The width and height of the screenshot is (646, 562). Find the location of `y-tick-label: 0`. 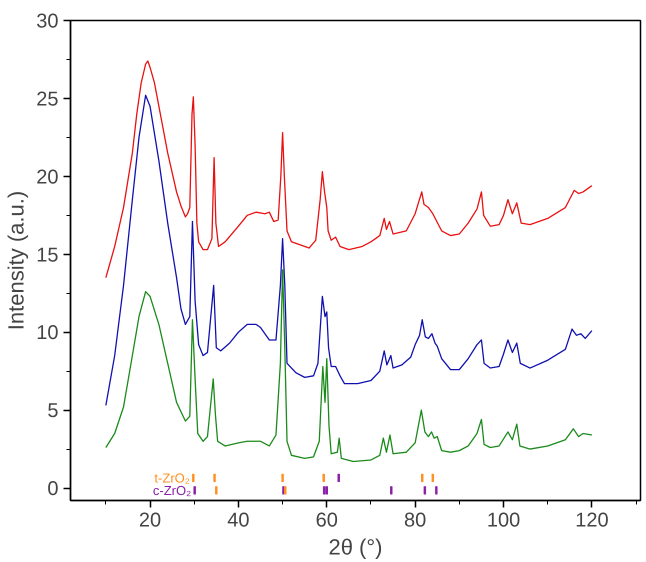

y-tick-label: 0 is located at coordinates (52, 489).